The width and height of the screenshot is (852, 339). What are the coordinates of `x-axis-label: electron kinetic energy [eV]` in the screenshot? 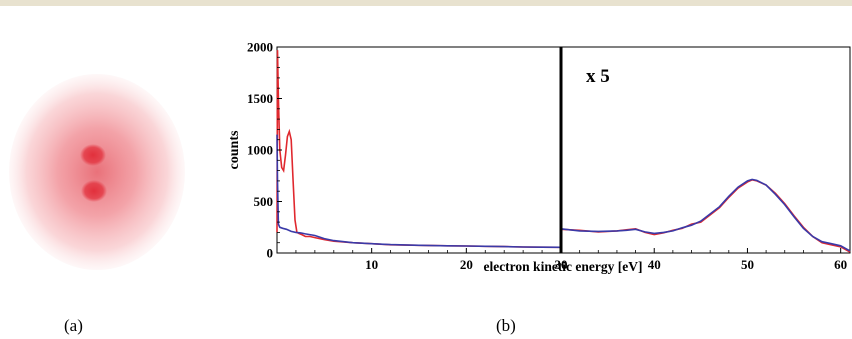 It's located at (562, 266).